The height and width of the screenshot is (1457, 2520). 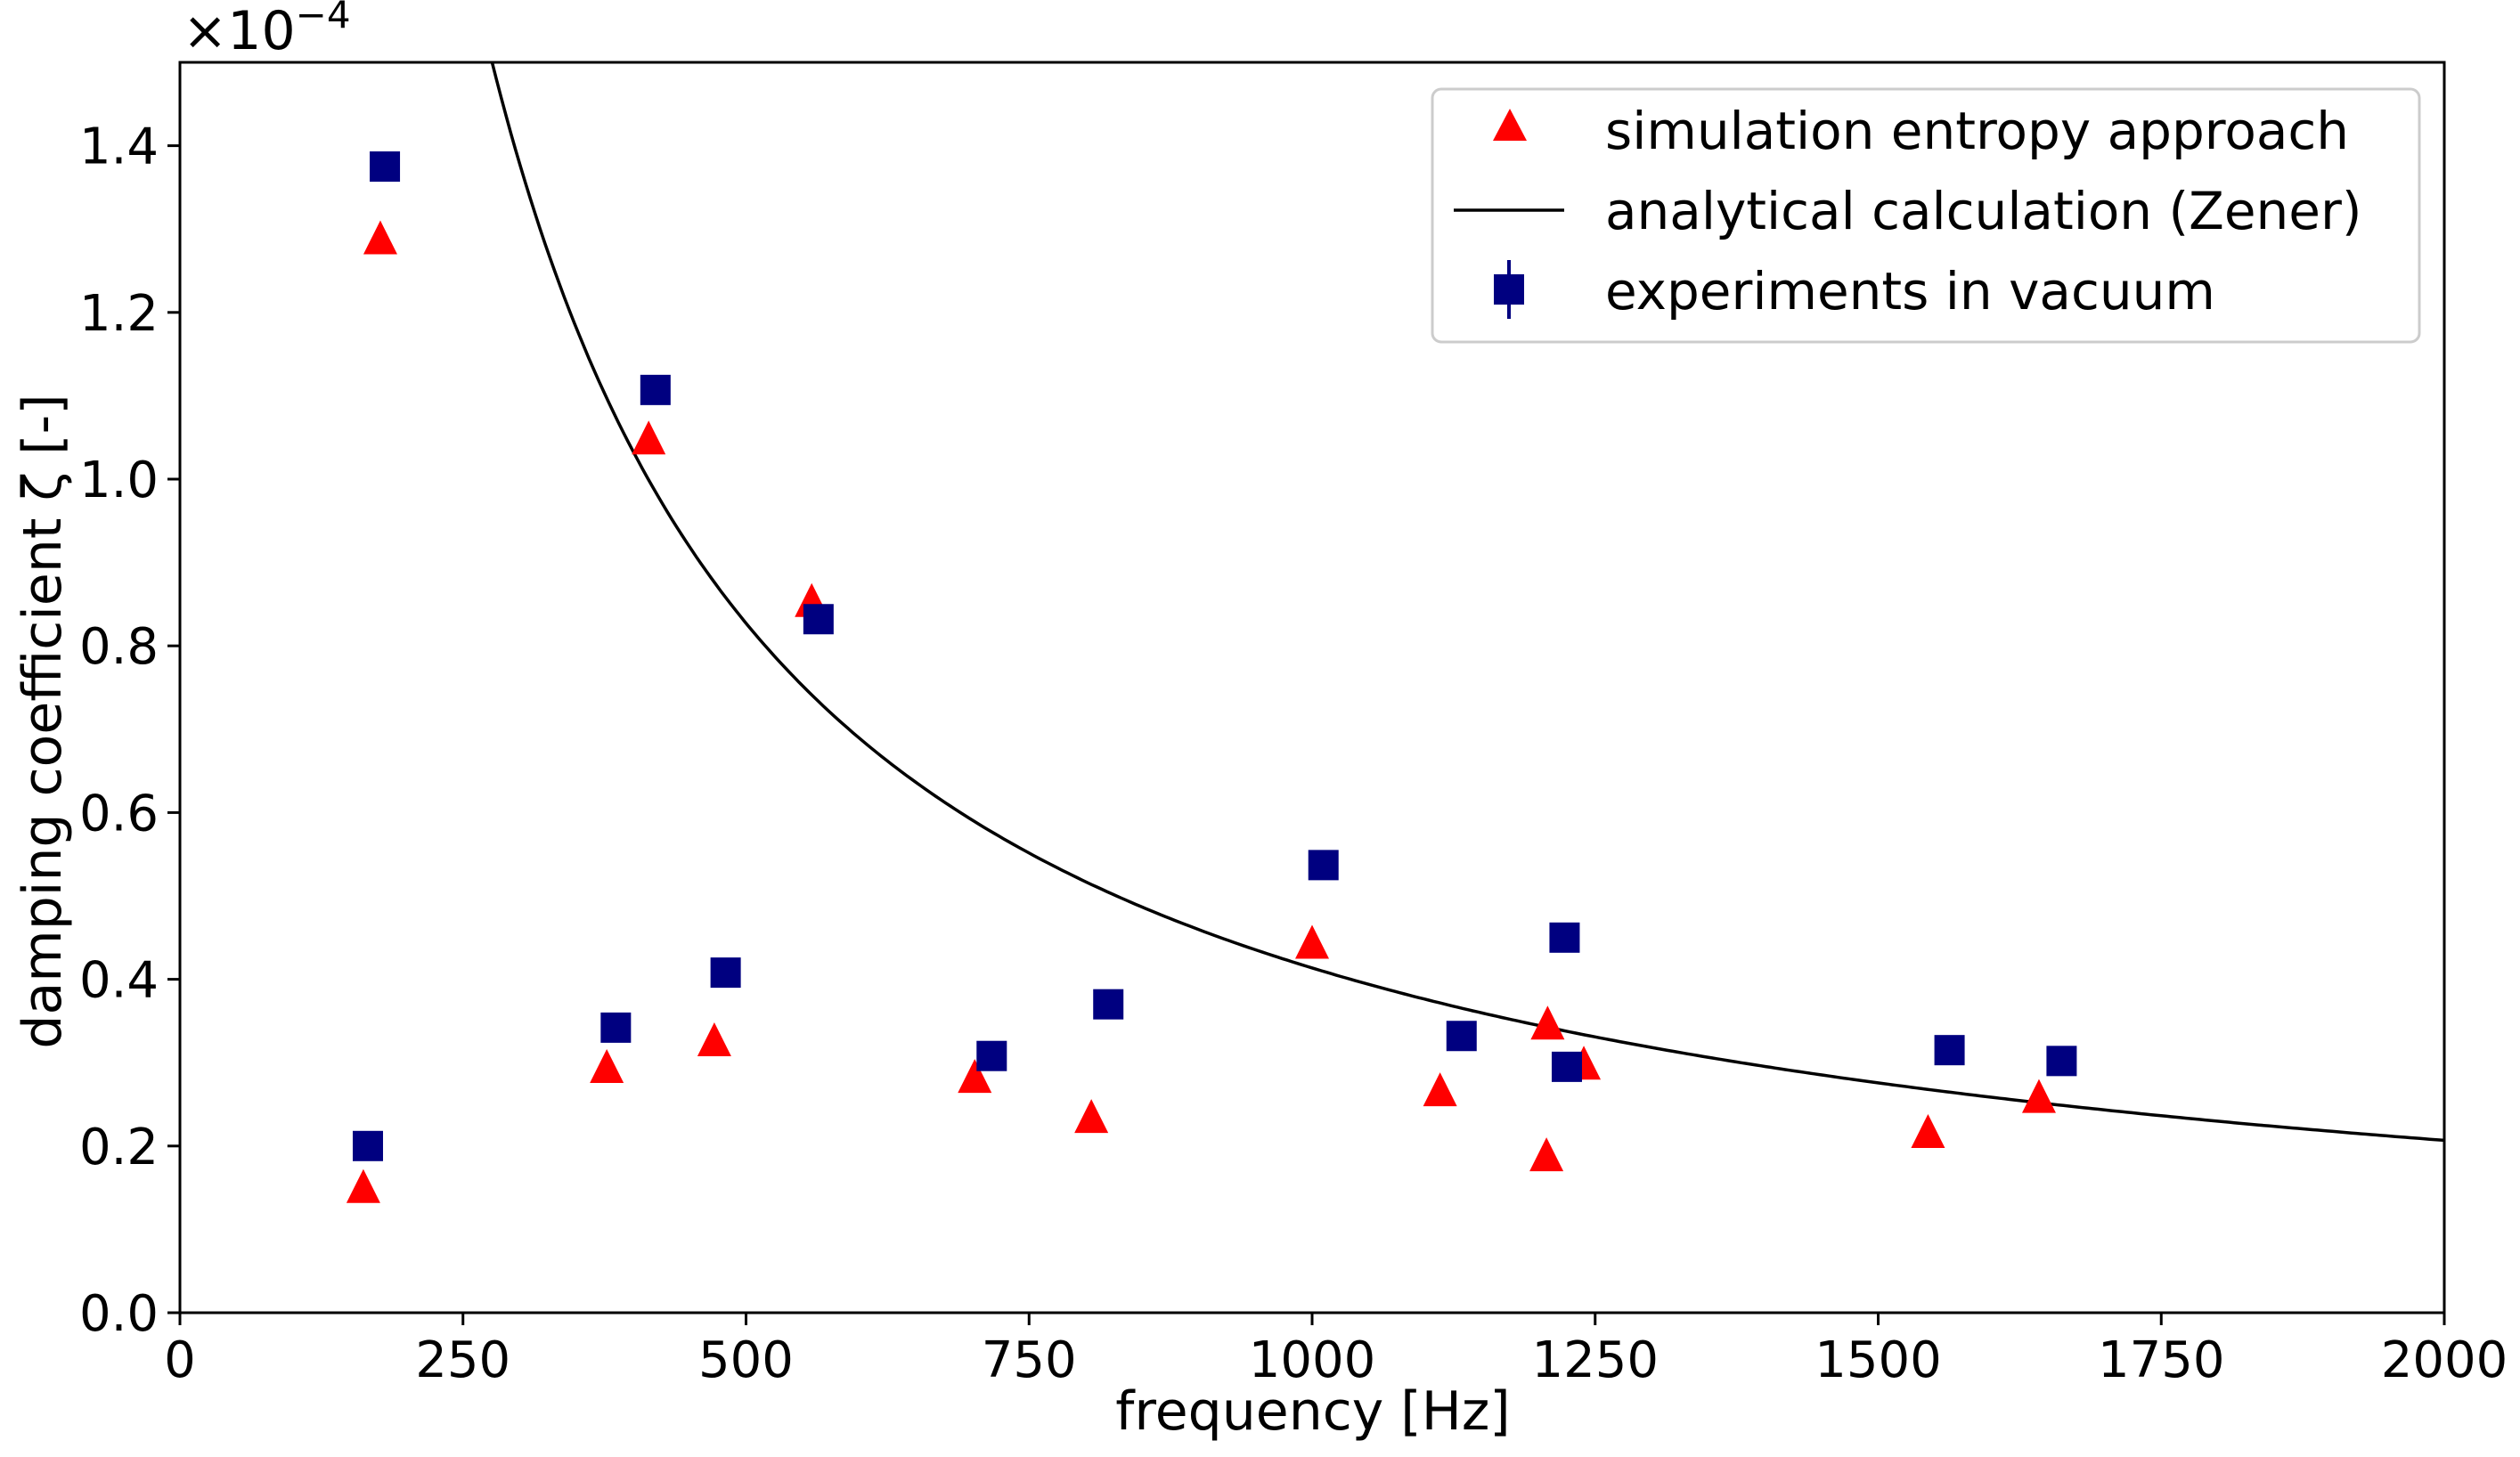 What do you see at coordinates (1312, 1360) in the screenshot?
I see `x-tick-label-1000: 1000` at bounding box center [1312, 1360].